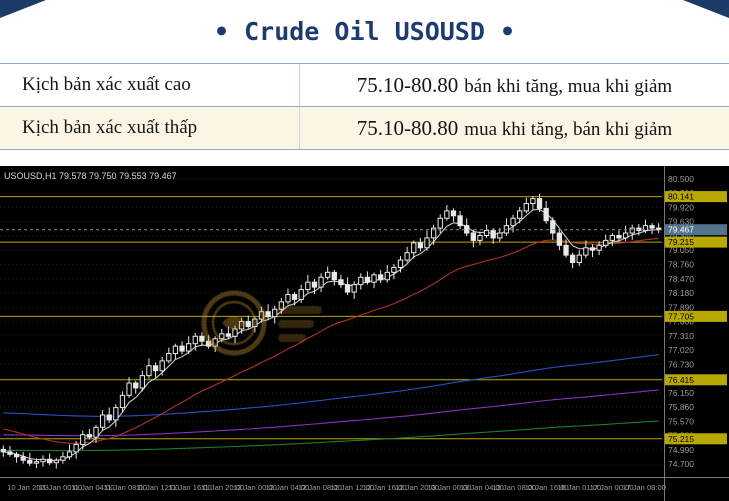 This screenshot has height=501, width=729. What do you see at coordinates (681, 439) in the screenshot?
I see `svg-text: 75.215` at bounding box center [681, 439].